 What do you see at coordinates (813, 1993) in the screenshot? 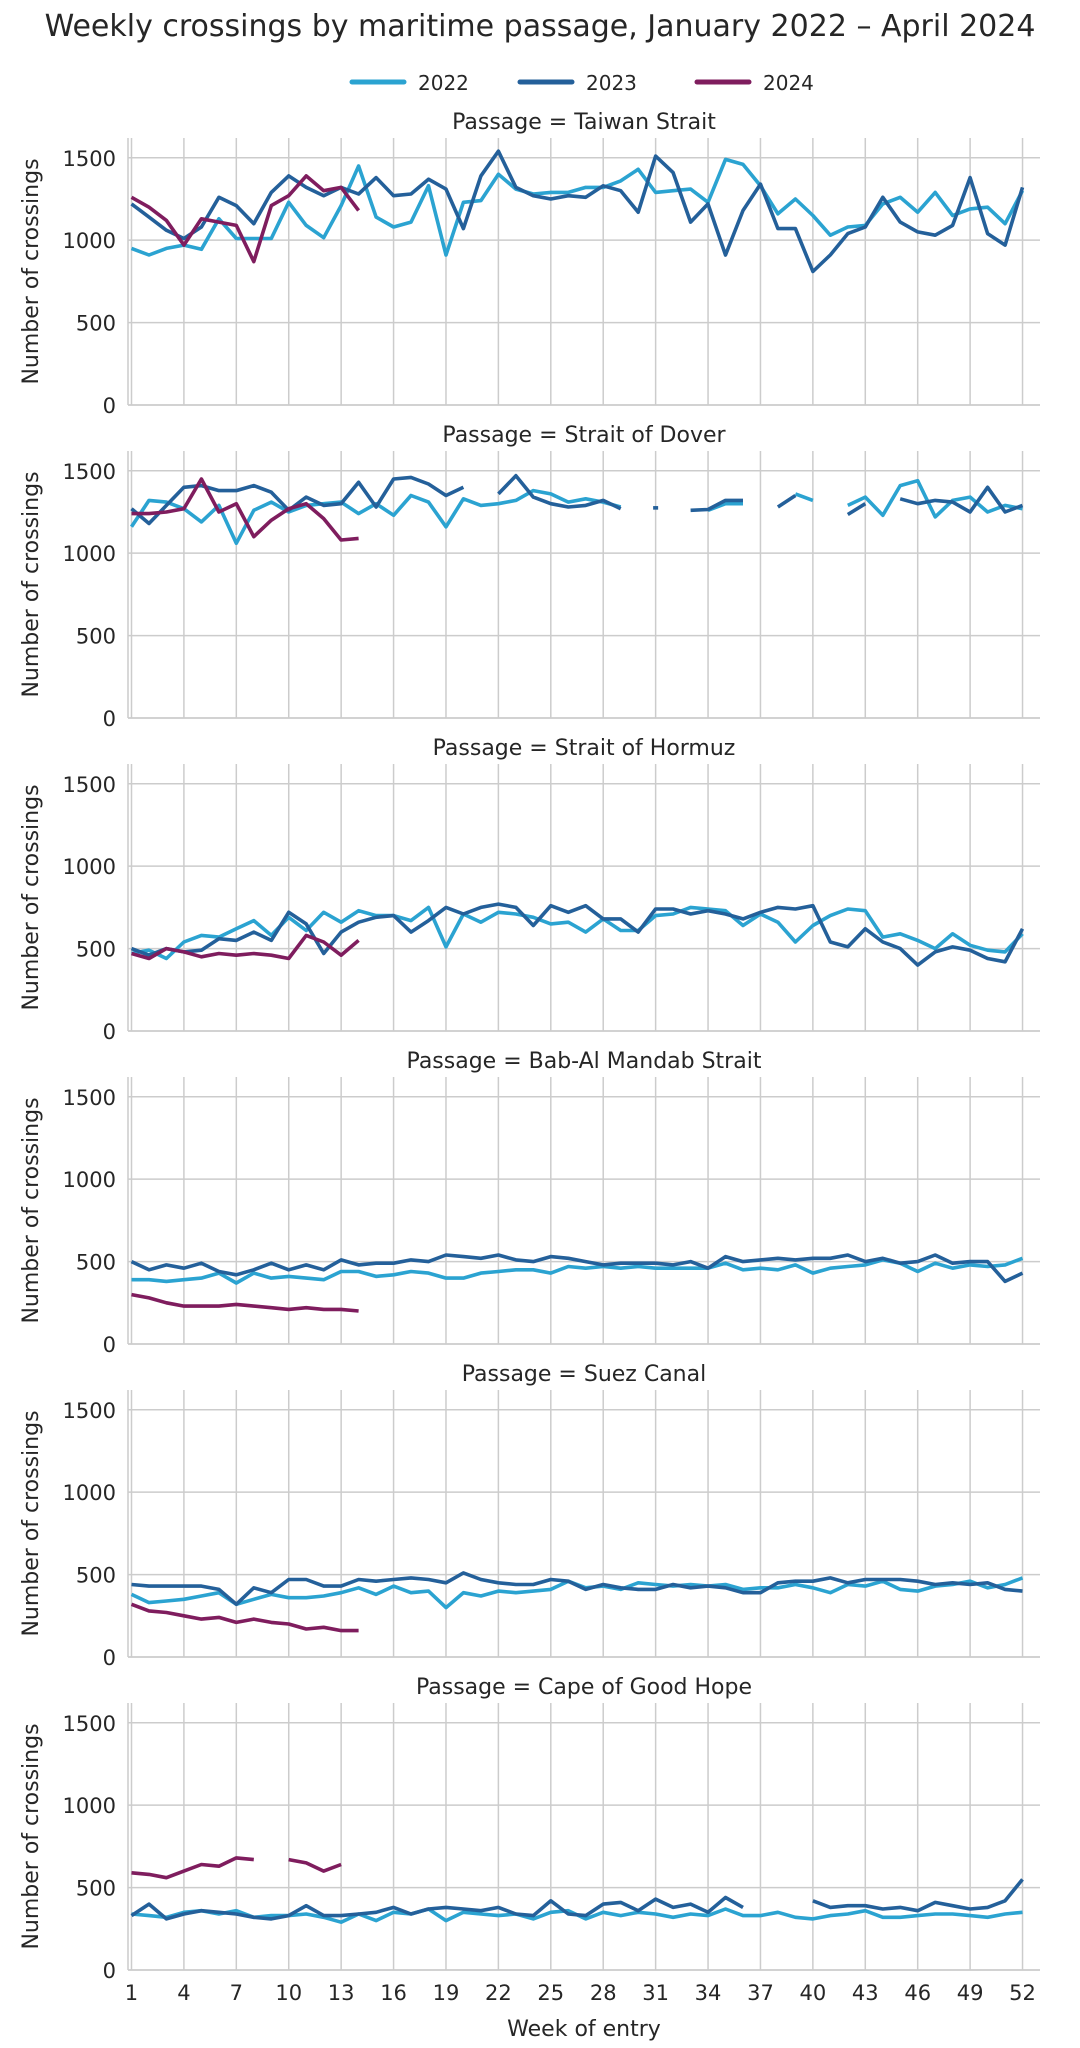
I see `x-tick-label: 40` at bounding box center [813, 1993].